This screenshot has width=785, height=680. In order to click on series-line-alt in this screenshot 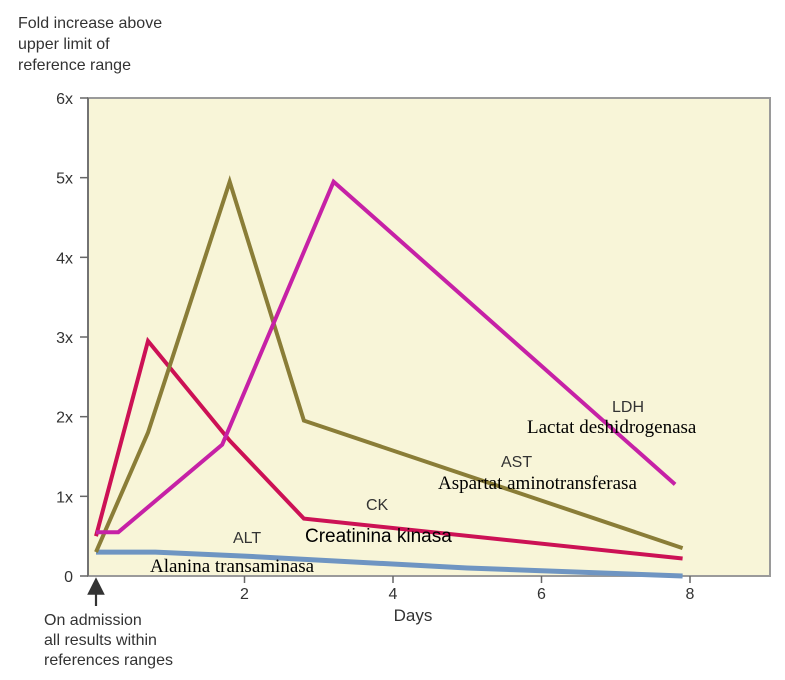, I will do `click(389, 564)`.